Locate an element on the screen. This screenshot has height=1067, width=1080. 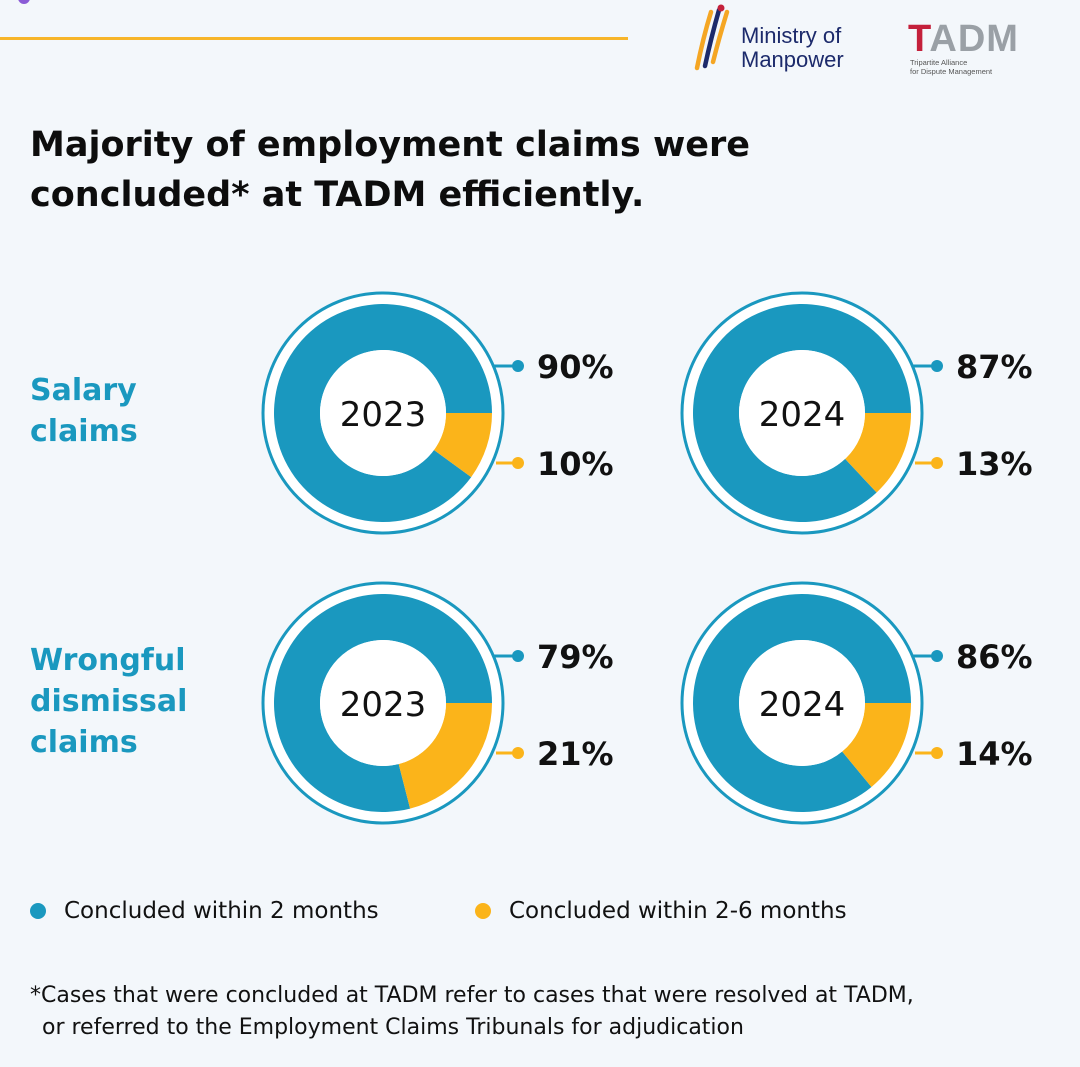
mom-logo-line-1: Ministry of is located at coordinates (791, 35).